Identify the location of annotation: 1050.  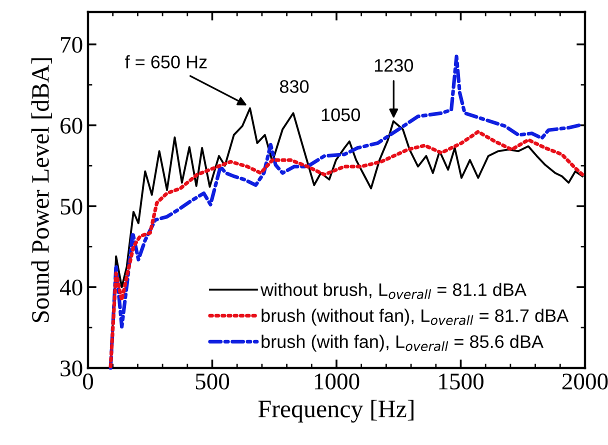
(341, 115).